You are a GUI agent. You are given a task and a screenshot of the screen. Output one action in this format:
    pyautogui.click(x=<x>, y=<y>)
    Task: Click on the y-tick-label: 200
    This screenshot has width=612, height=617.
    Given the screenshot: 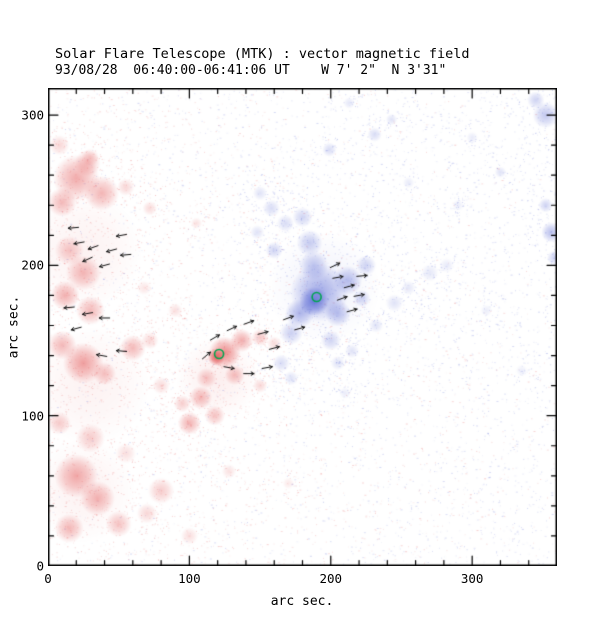 What is the action you would take?
    pyautogui.click(x=32, y=265)
    